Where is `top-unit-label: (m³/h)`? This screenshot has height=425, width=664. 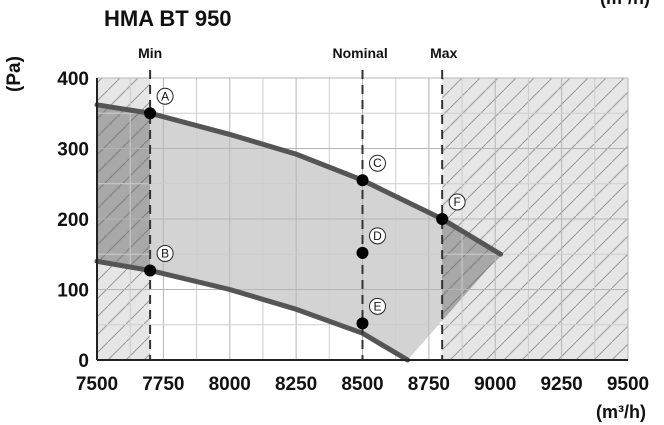
top-unit-label: (m³/h) is located at coordinates (625, 4).